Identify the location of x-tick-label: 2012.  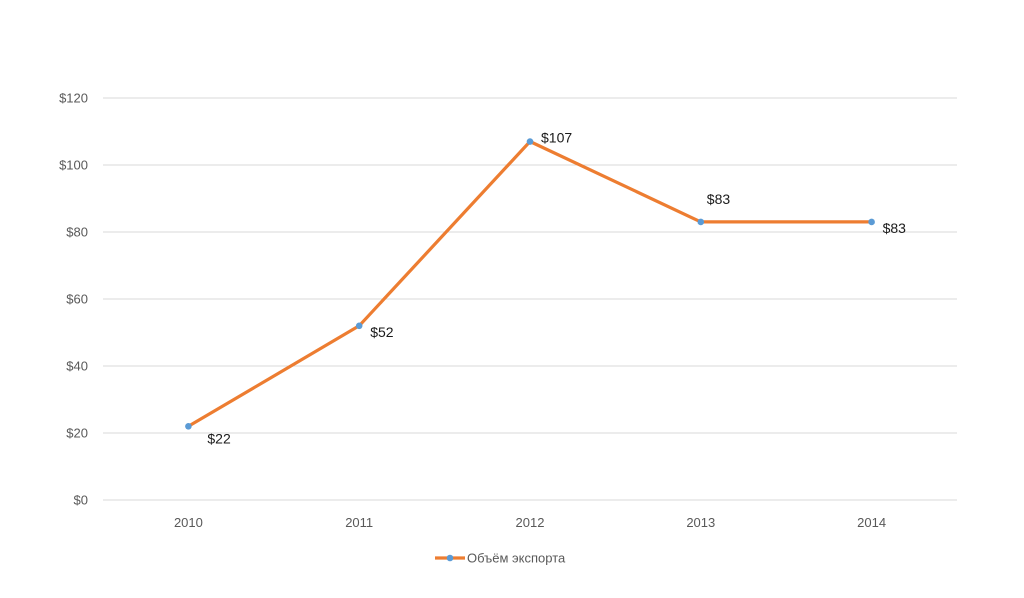
(530, 522).